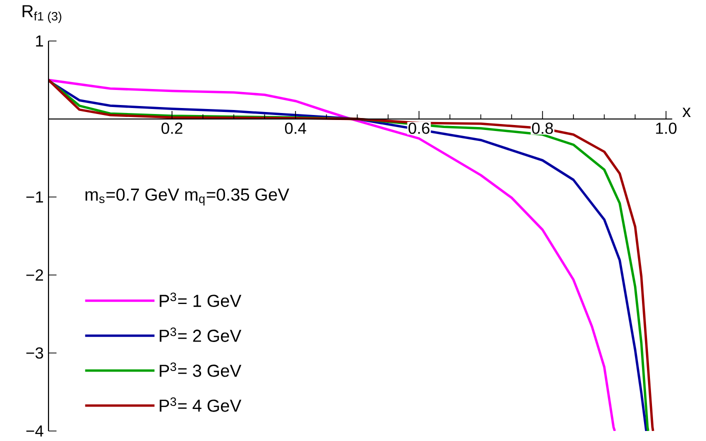 The image size is (706, 441). Describe the element at coordinates (35, 430) in the screenshot. I see `y-tick-label: −4` at that location.